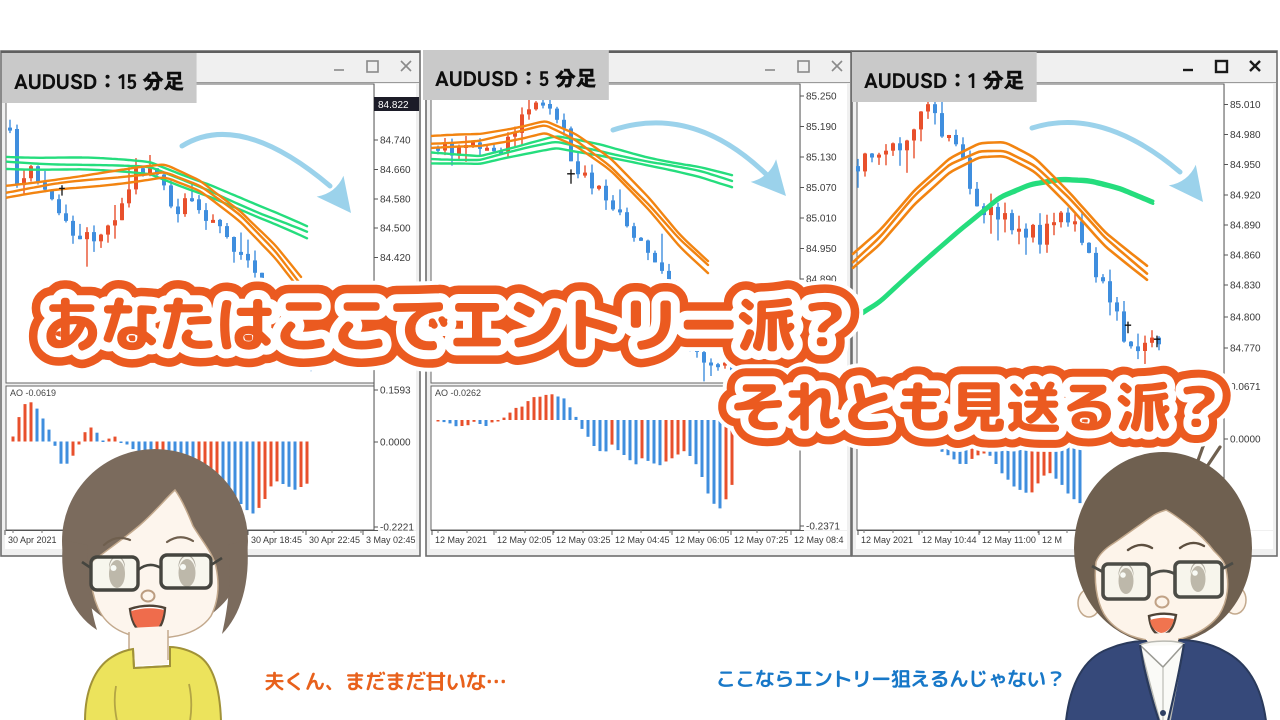 The width and height of the screenshot is (1280, 720). Describe the element at coordinates (395, 200) in the screenshot. I see `svg-text: 84.580` at that location.